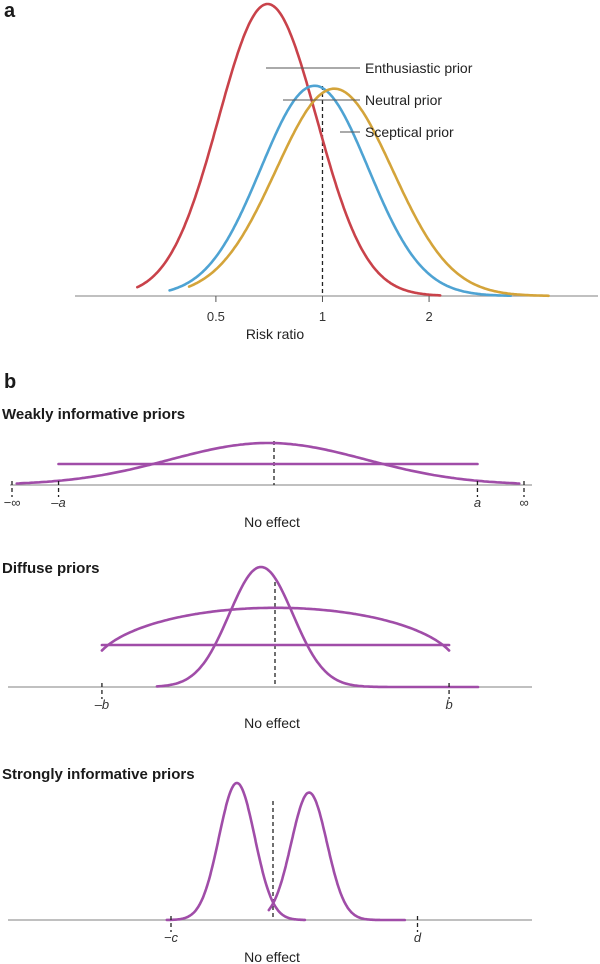 Image resolution: width=600 pixels, height=964 pixels. I want to click on panel-a-x-axis-label: Risk ratio, so click(275, 334).